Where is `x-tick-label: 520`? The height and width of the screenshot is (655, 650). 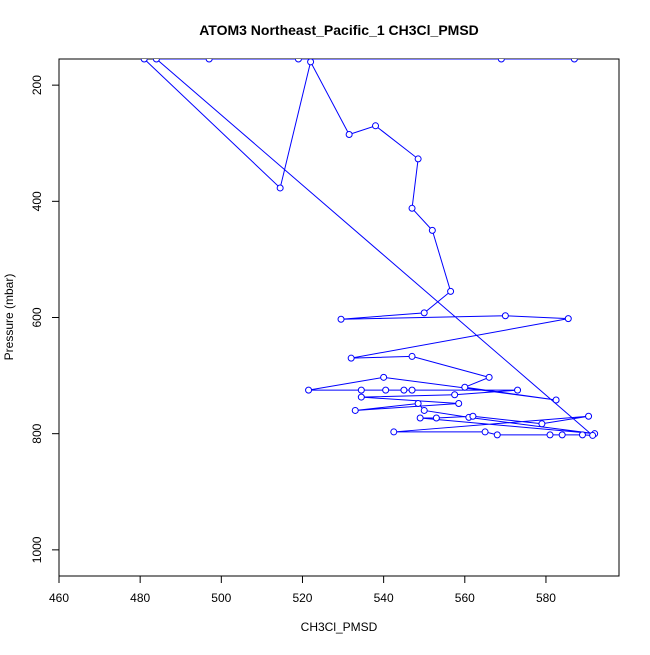
x-tick-label: 520 is located at coordinates (302, 598).